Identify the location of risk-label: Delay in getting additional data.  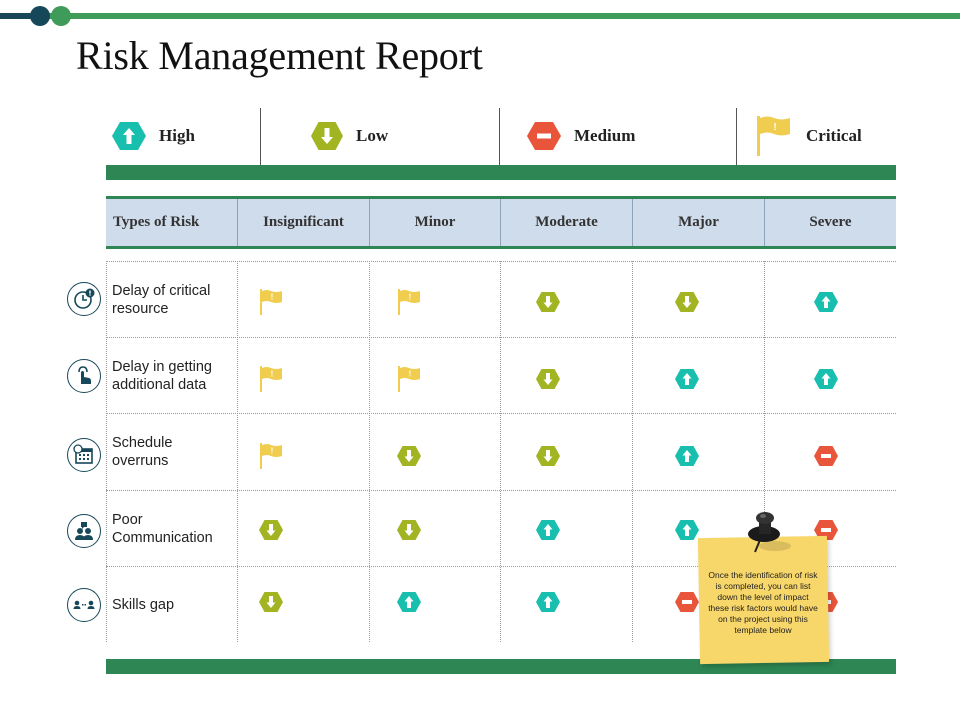
(162, 376).